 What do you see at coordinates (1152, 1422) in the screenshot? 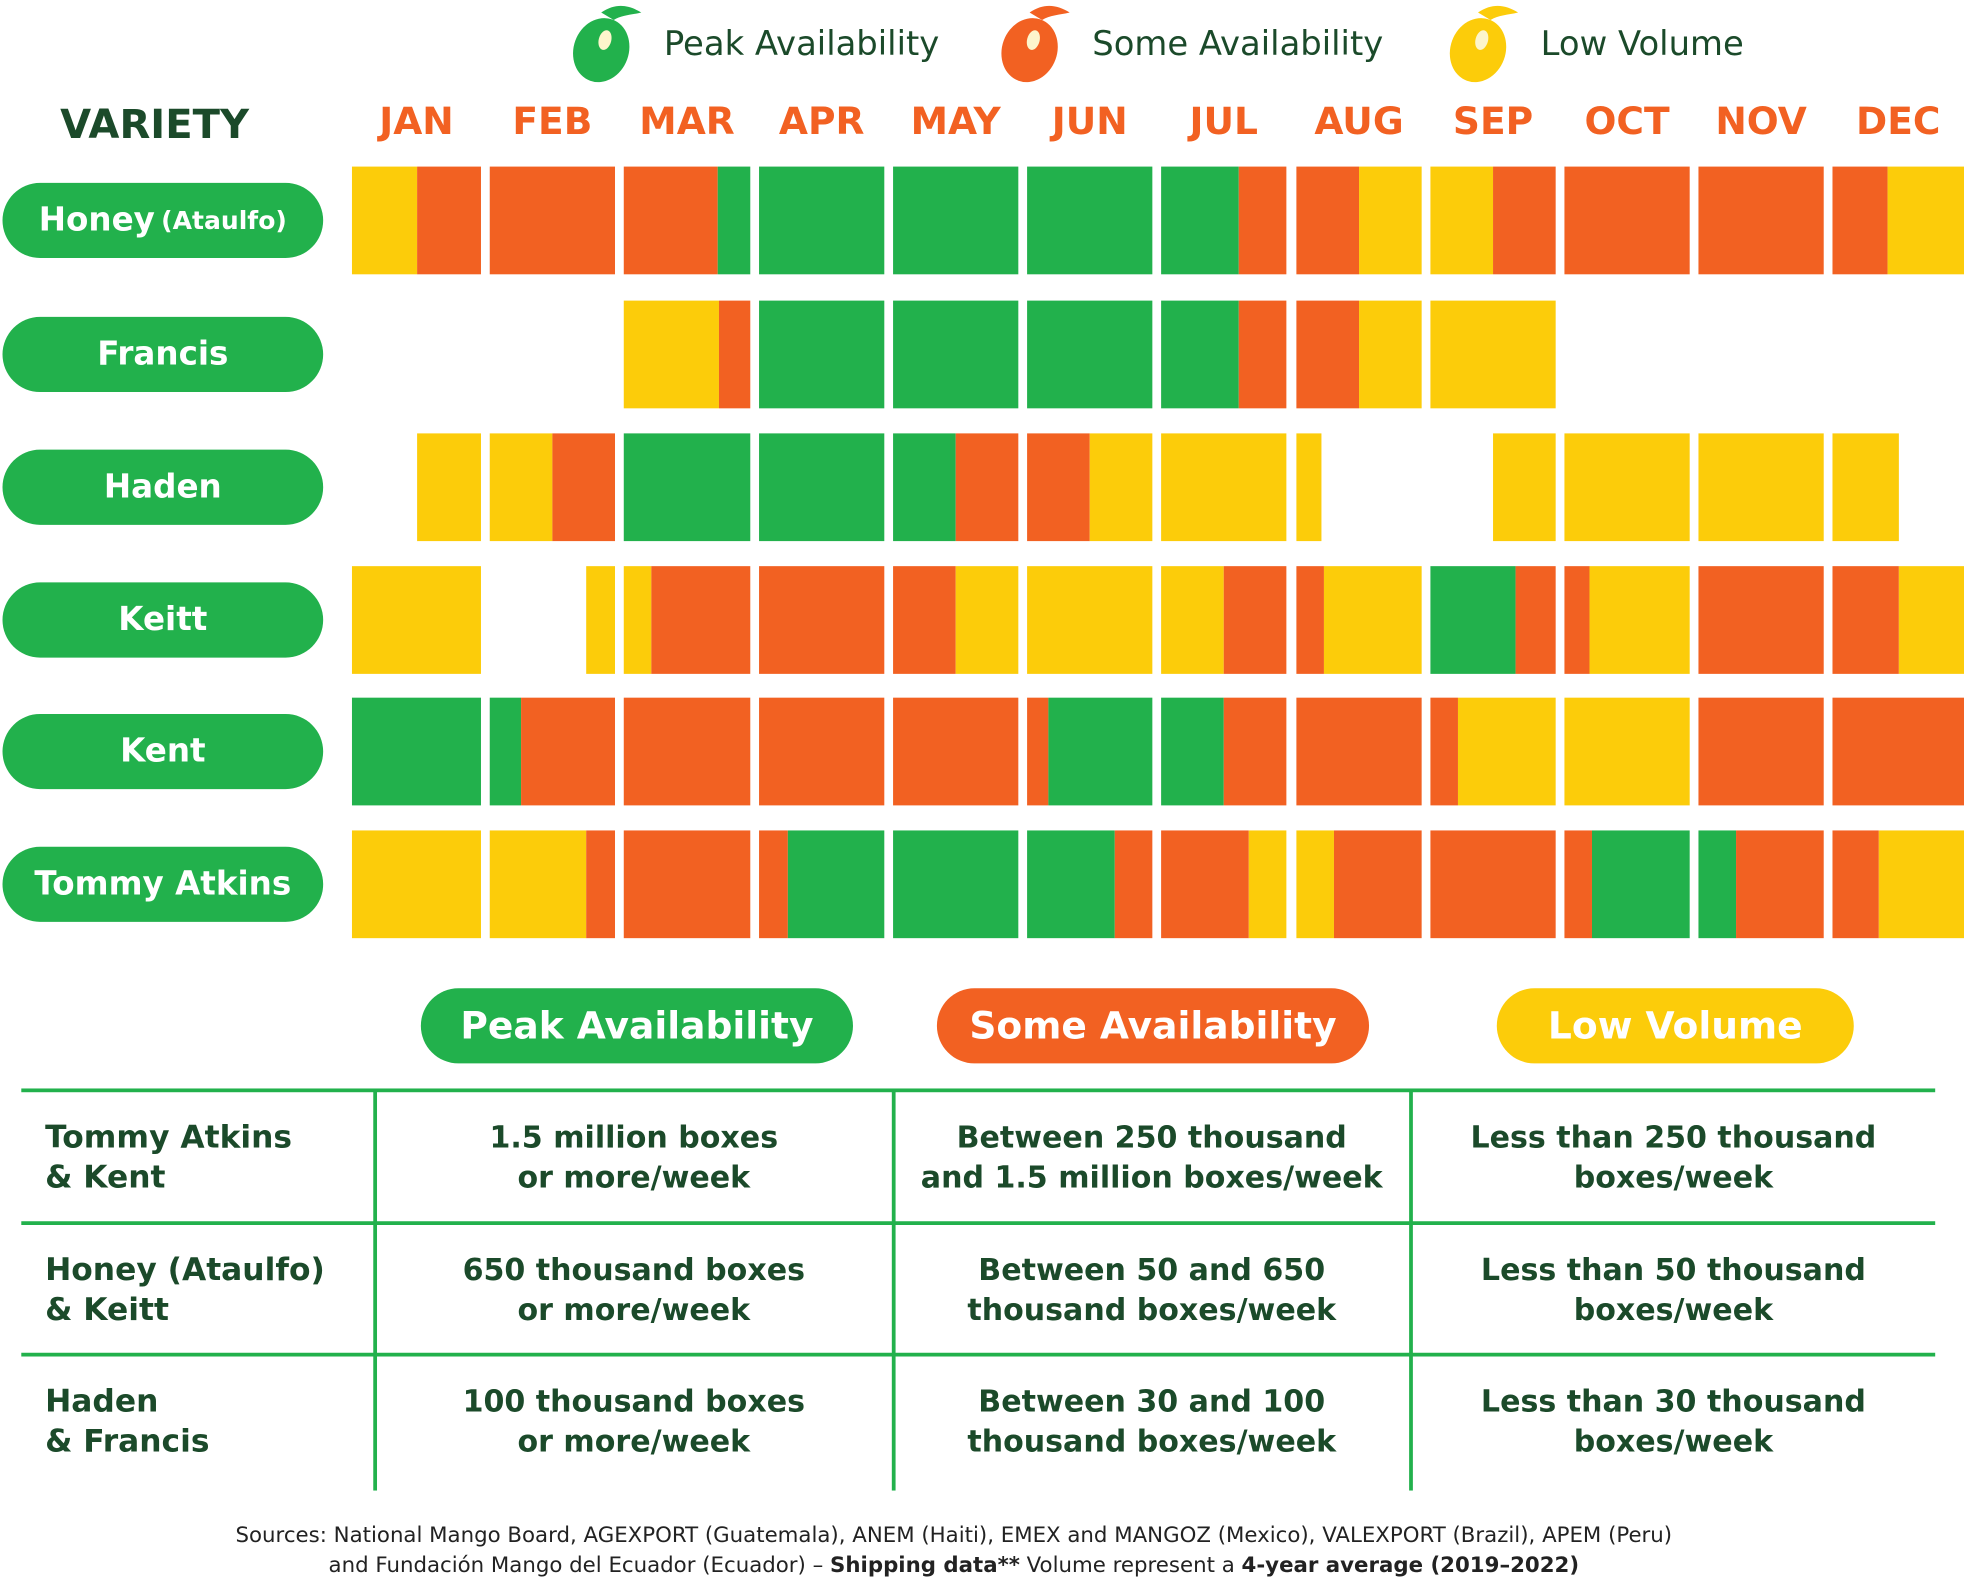
I see `table-cell: Between 30 and 100 thousand boxes/week` at bounding box center [1152, 1422].